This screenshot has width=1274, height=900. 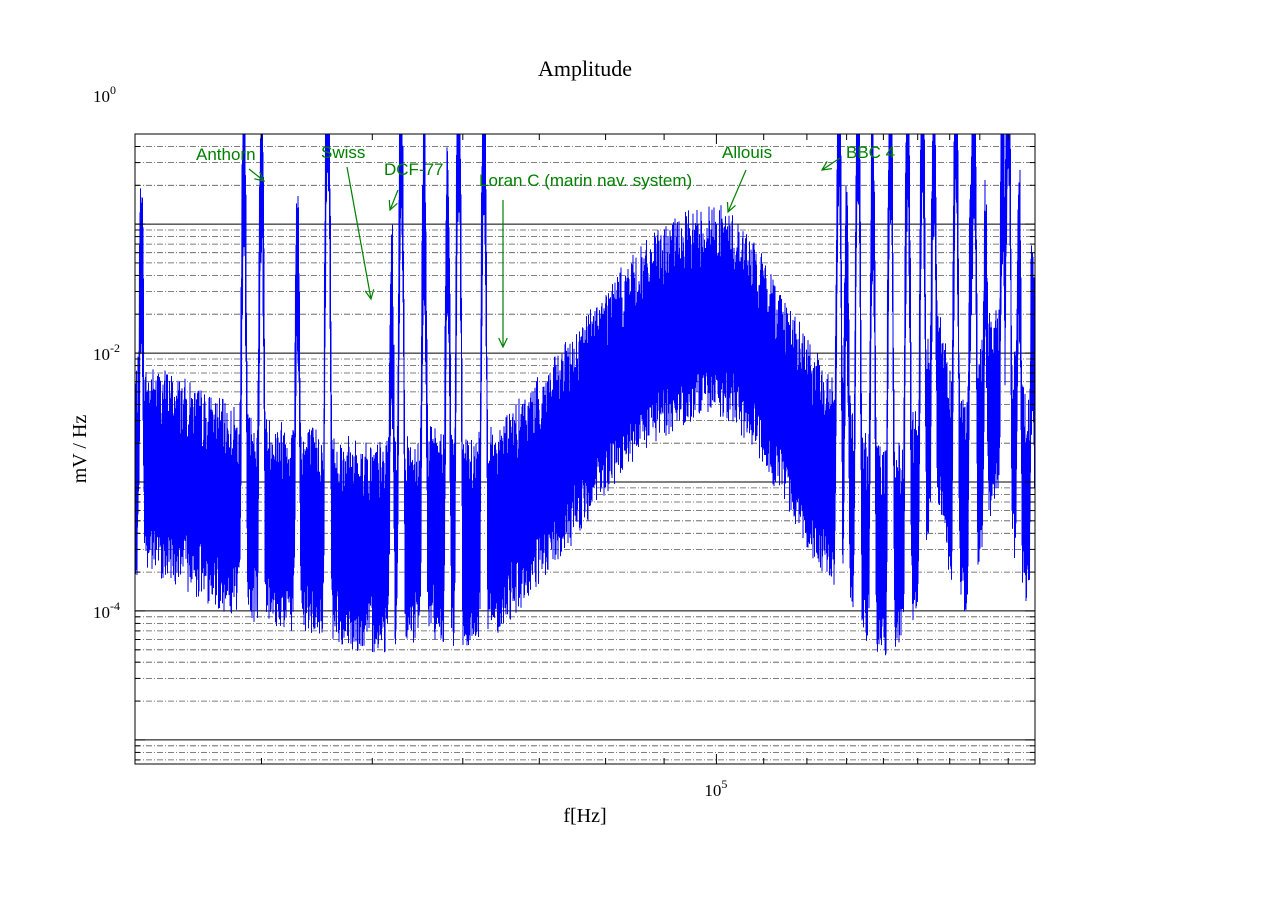 I want to click on y-axis-label: mV / Hz, so click(x=80, y=449).